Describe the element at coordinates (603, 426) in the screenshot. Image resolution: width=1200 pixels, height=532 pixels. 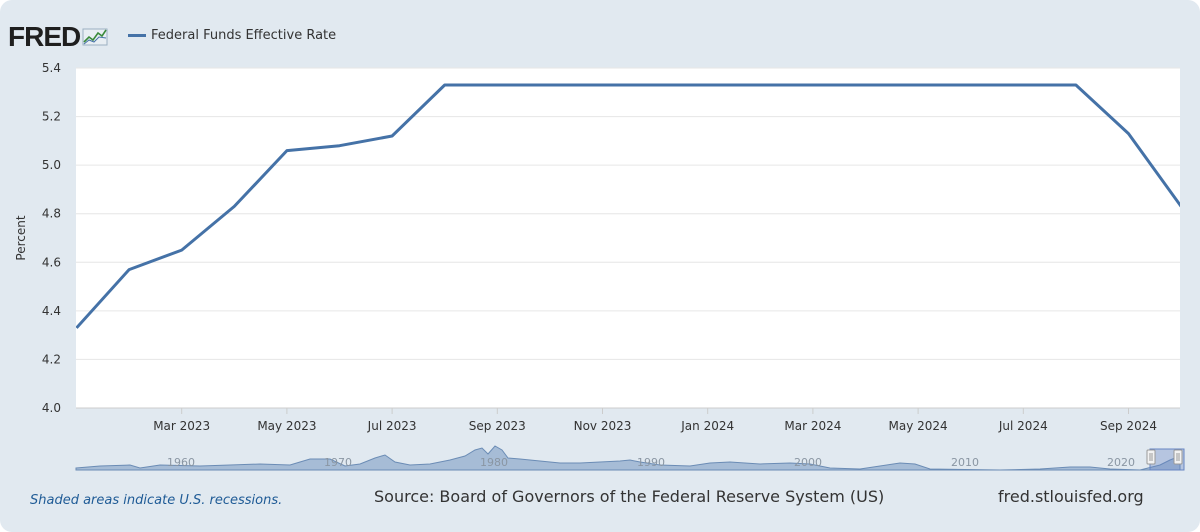
I see `x-tick-label: Nov 2023` at that location.